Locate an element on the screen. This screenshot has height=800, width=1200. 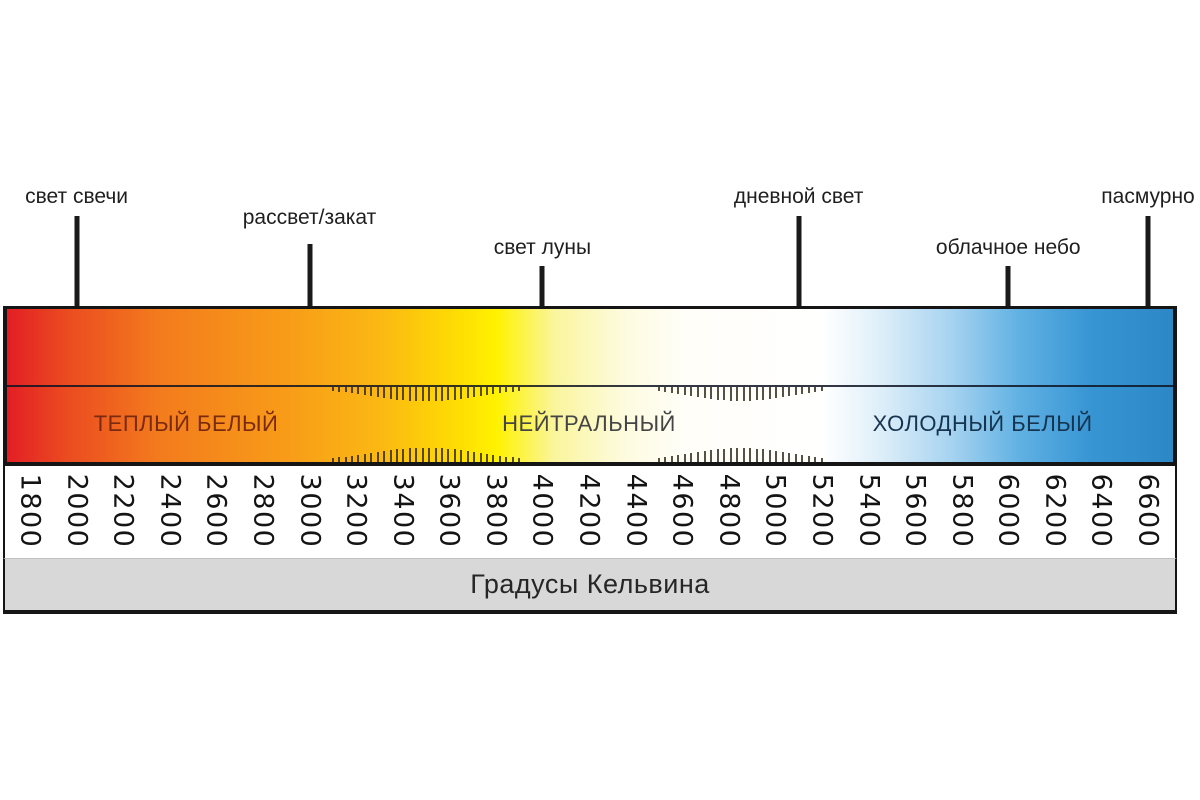
scale-number: 5400 is located at coordinates (868, 511).